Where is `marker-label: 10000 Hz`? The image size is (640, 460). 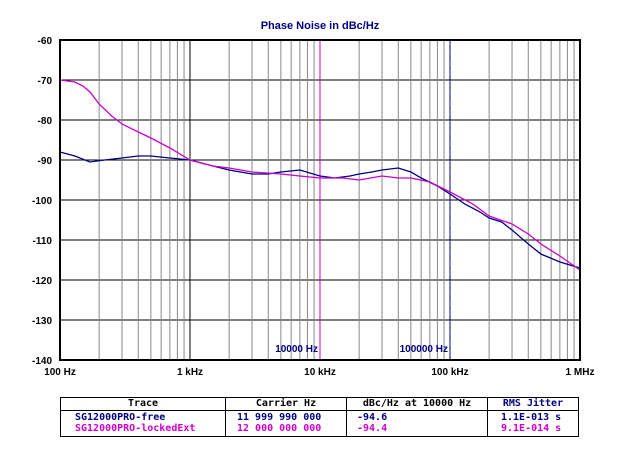 marker-label: 10000 Hz is located at coordinates (296, 349).